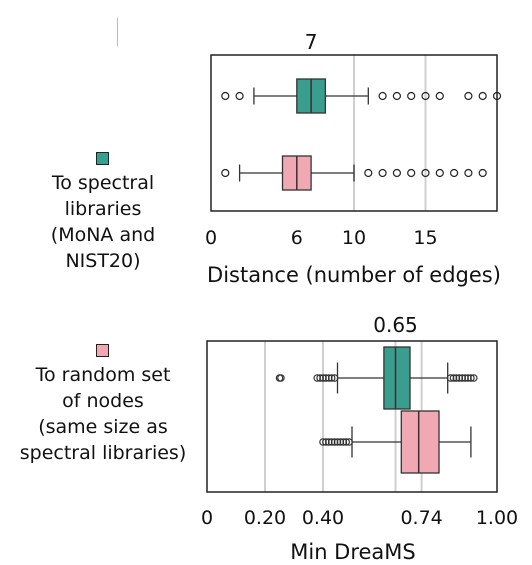  What do you see at coordinates (425, 238) in the screenshot?
I see `tick-label: 15` at bounding box center [425, 238].